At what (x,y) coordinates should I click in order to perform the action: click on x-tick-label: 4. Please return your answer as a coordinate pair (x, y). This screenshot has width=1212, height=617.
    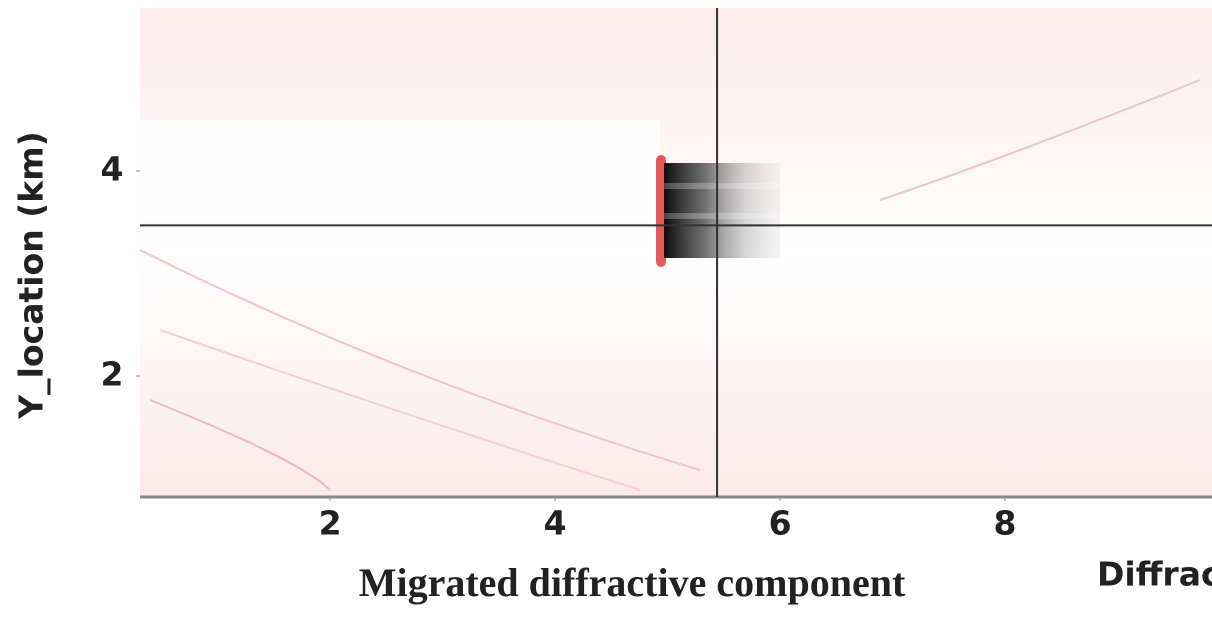
    Looking at the image, I should click on (555, 523).